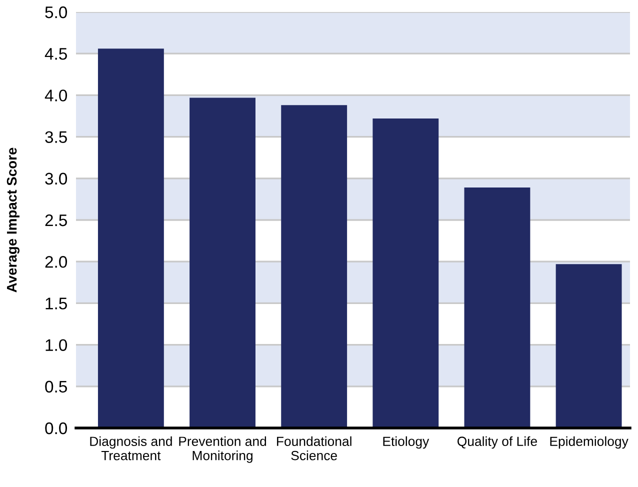  What do you see at coordinates (56, 137) in the screenshot?
I see `y-tick-label: 3.5` at bounding box center [56, 137].